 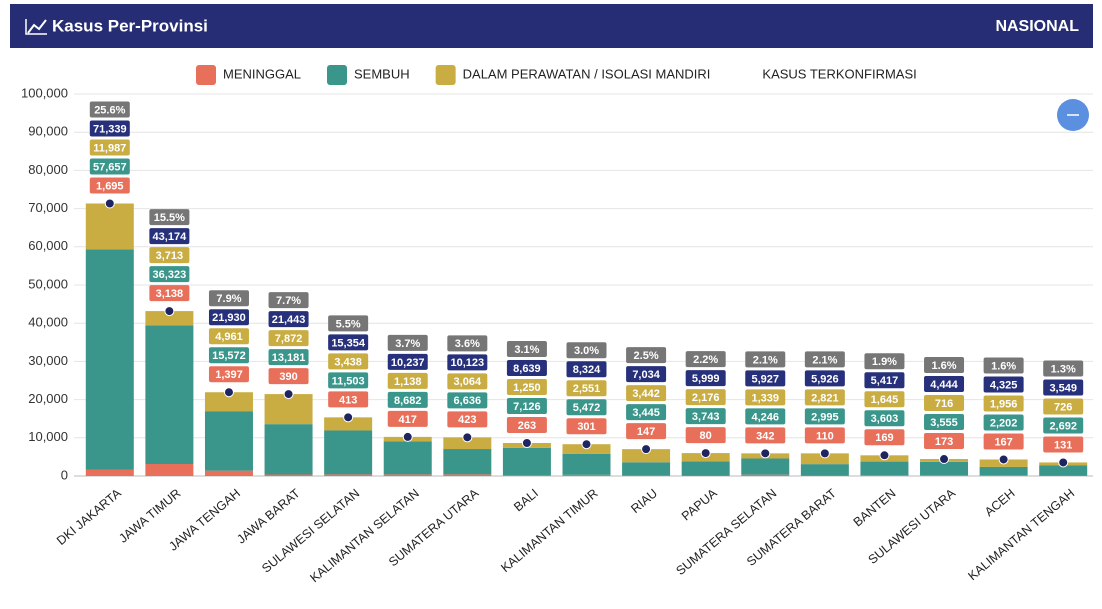 I want to click on value-label: 15.5%, so click(x=169, y=218).